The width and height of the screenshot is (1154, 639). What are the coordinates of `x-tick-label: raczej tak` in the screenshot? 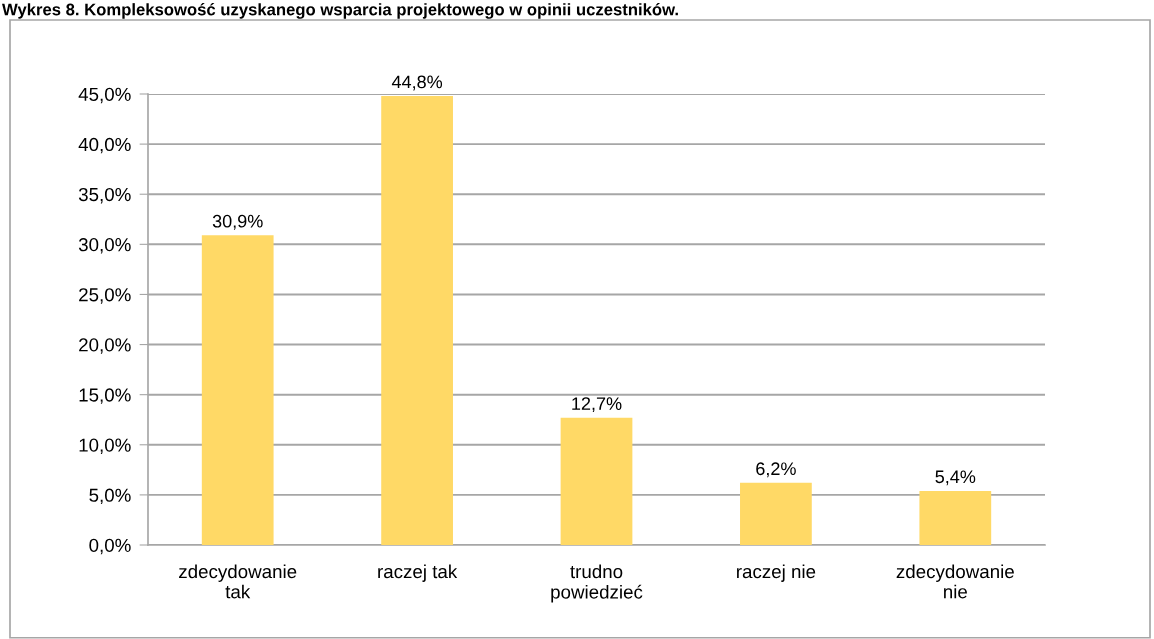 It's located at (418, 573).